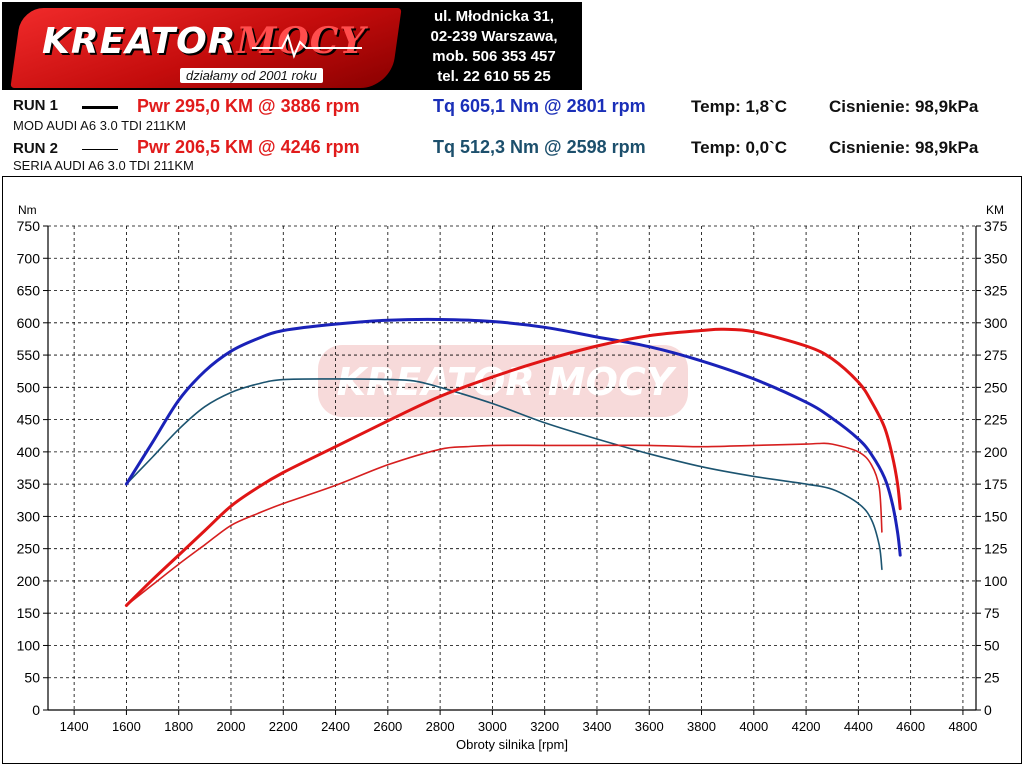 The image size is (1024, 768). What do you see at coordinates (36, 710) in the screenshot?
I see `y-left-tick-label: 0` at bounding box center [36, 710].